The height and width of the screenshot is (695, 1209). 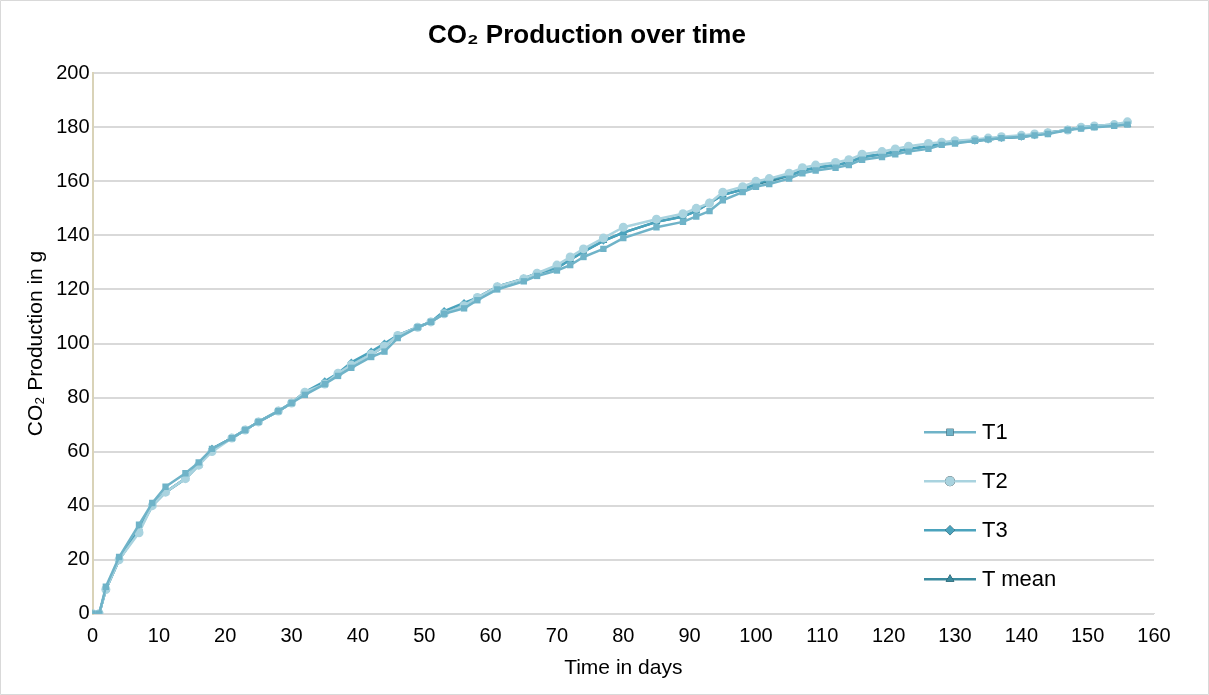 What do you see at coordinates (1154, 635) in the screenshot?
I see `x-tick-label: 160` at bounding box center [1154, 635].